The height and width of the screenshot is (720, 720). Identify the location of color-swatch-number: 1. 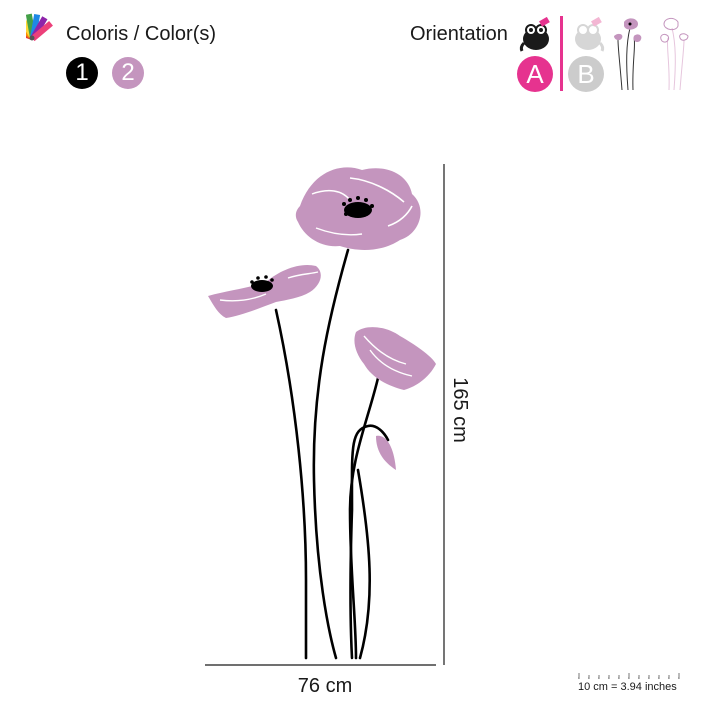
(82, 72).